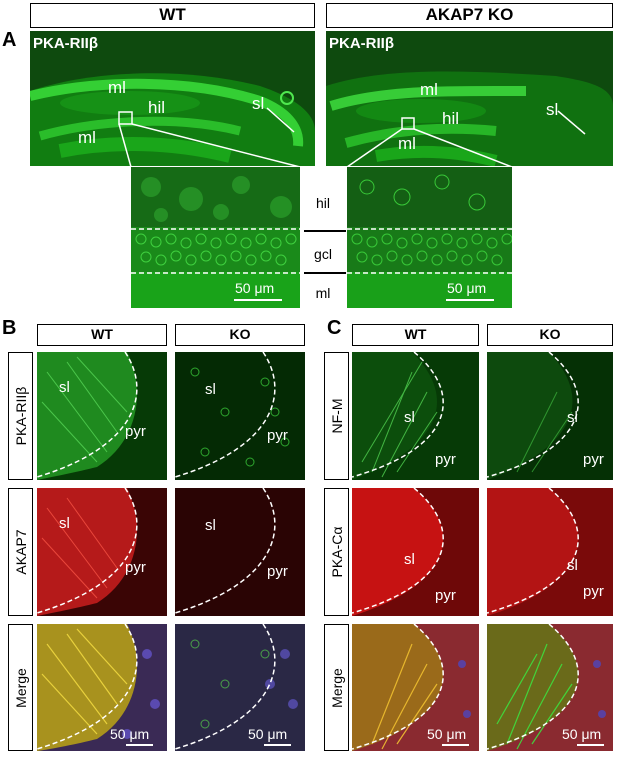 This screenshot has width=617, height=757. What do you see at coordinates (582, 734) in the screenshot?
I see `c-ko-merge-scale-label: 50 μm` at bounding box center [582, 734].